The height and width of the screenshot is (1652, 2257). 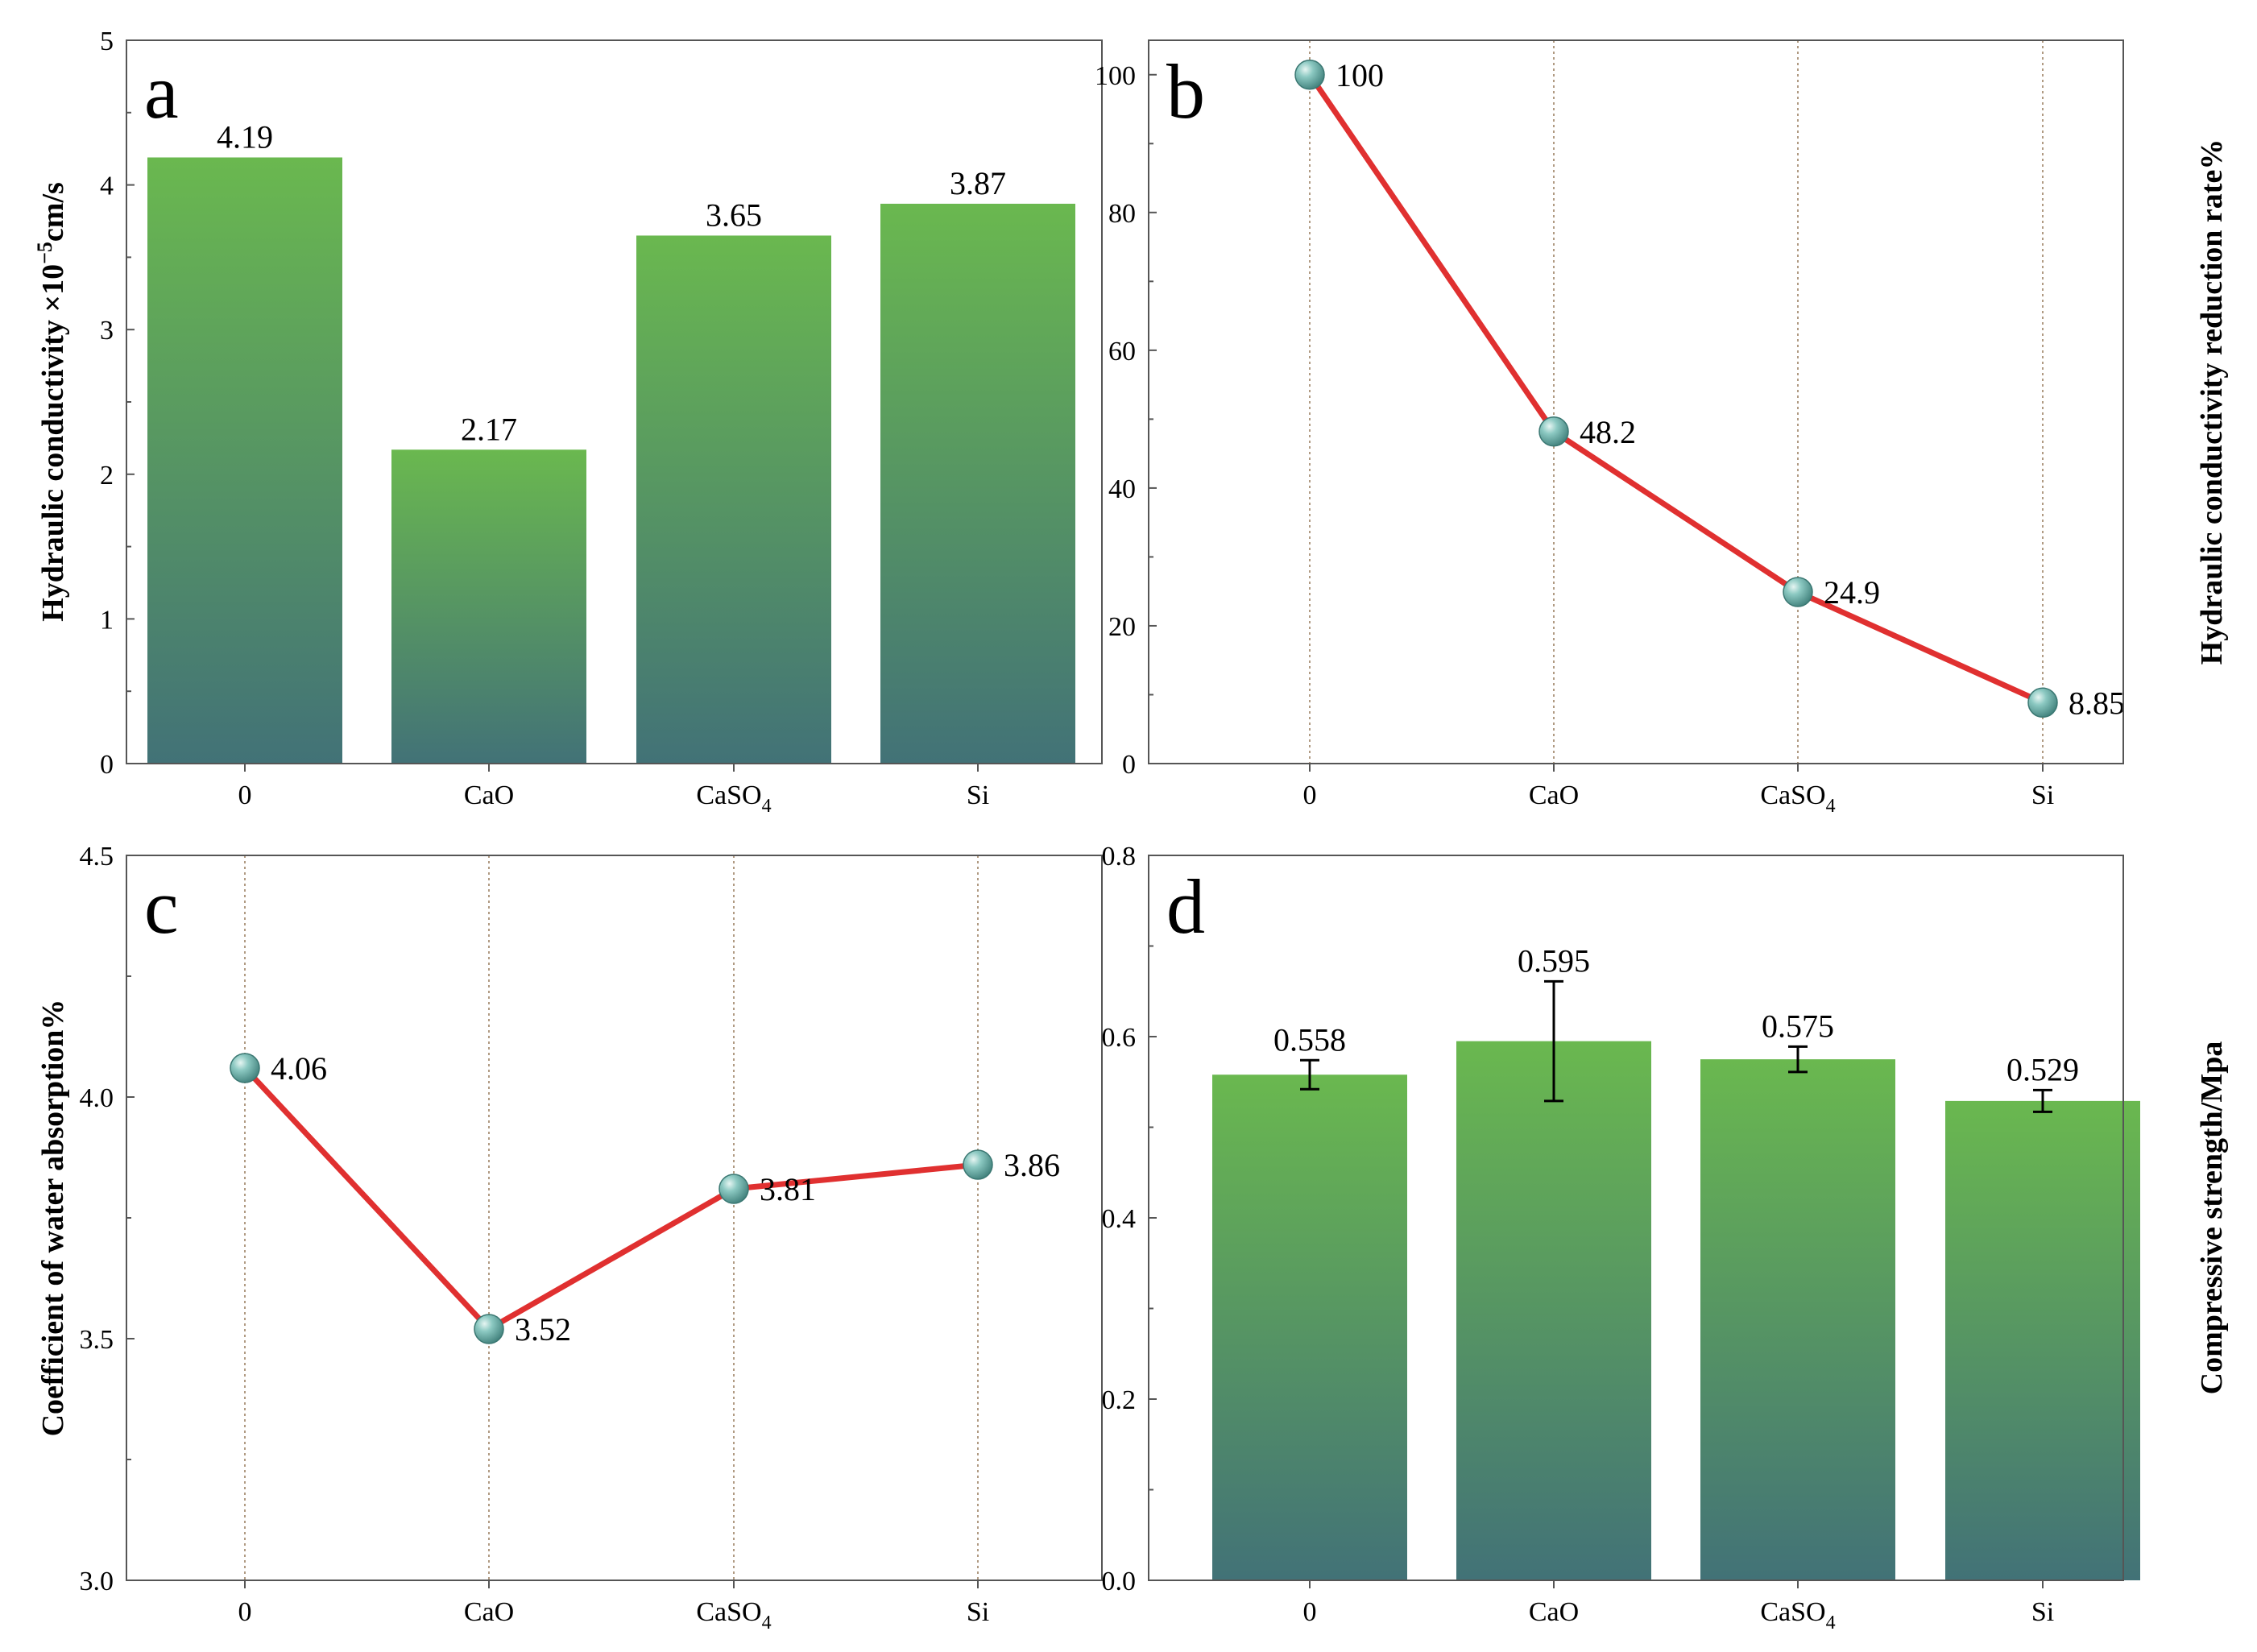 What do you see at coordinates (51, 402) in the screenshot?
I see `y-axis-title: Hydraulic conductivity ×10−5cm/s` at bounding box center [51, 402].